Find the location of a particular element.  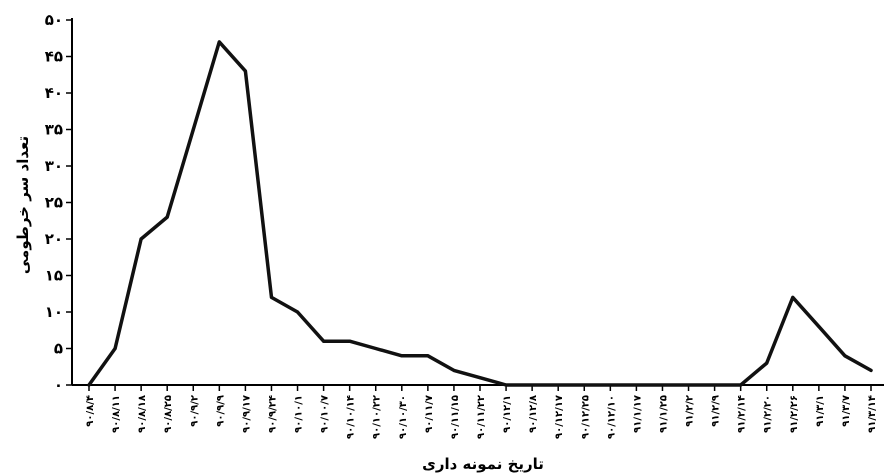

x-tick-label: ۹۰/۱۲/۲۵ is located at coordinates (585, 417).